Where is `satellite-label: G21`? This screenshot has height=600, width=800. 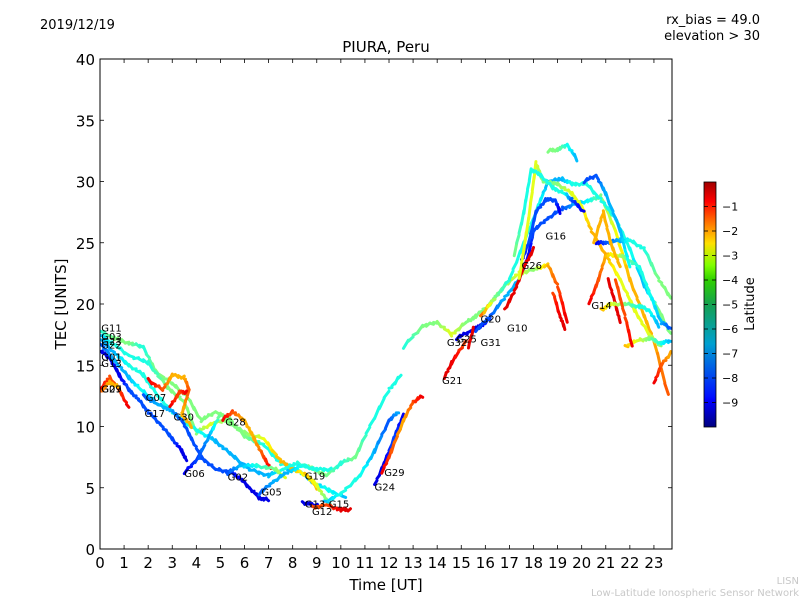
satellite-label: G21 is located at coordinates (452, 381).